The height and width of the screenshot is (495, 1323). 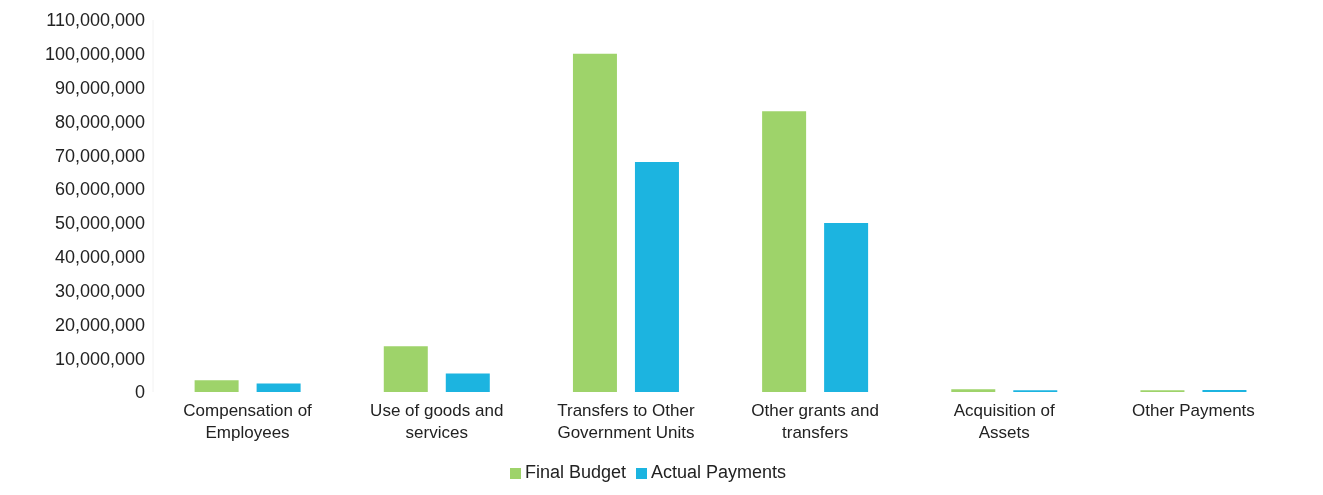 What do you see at coordinates (1193, 410) in the screenshot?
I see `x-tick-label: Other Payments` at bounding box center [1193, 410].